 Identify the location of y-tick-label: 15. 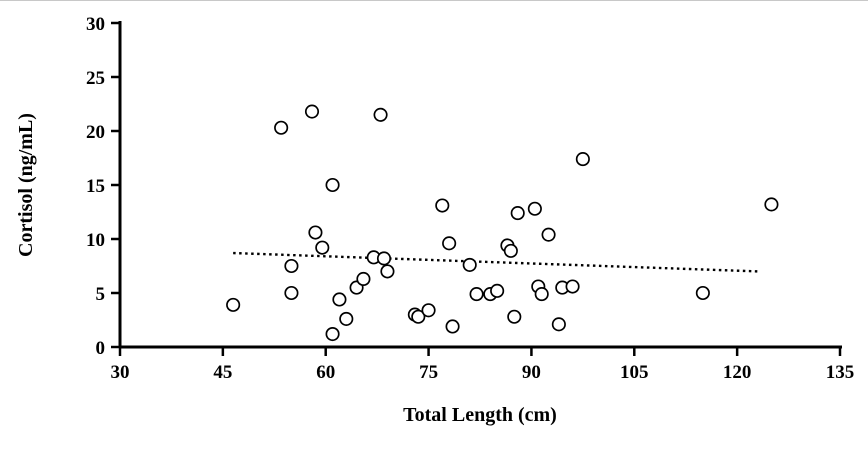
(95, 186).